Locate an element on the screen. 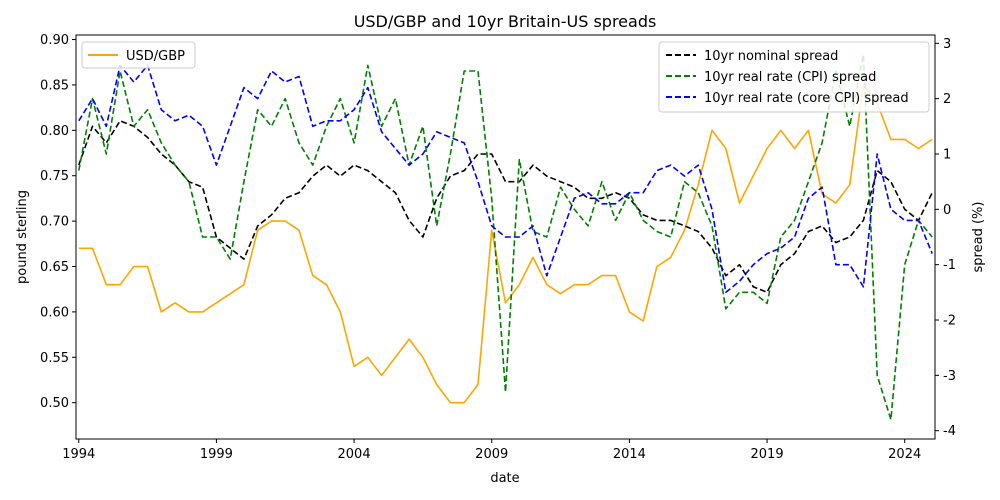 This screenshot has width=1000, height=500. x-tick-label-1: 1999 is located at coordinates (216, 454).